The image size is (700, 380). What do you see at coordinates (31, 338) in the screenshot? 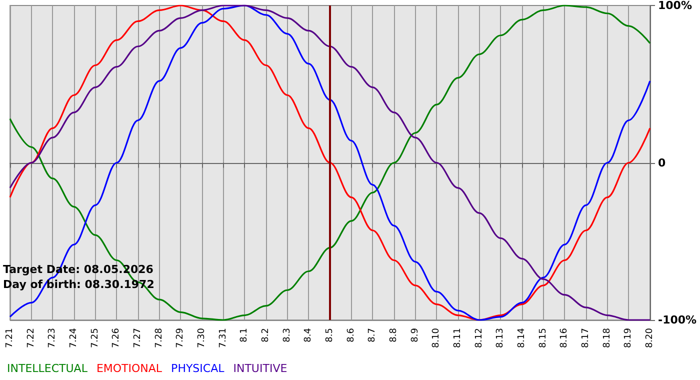
I see `x-tick-label: 7.22` at bounding box center [31, 338].